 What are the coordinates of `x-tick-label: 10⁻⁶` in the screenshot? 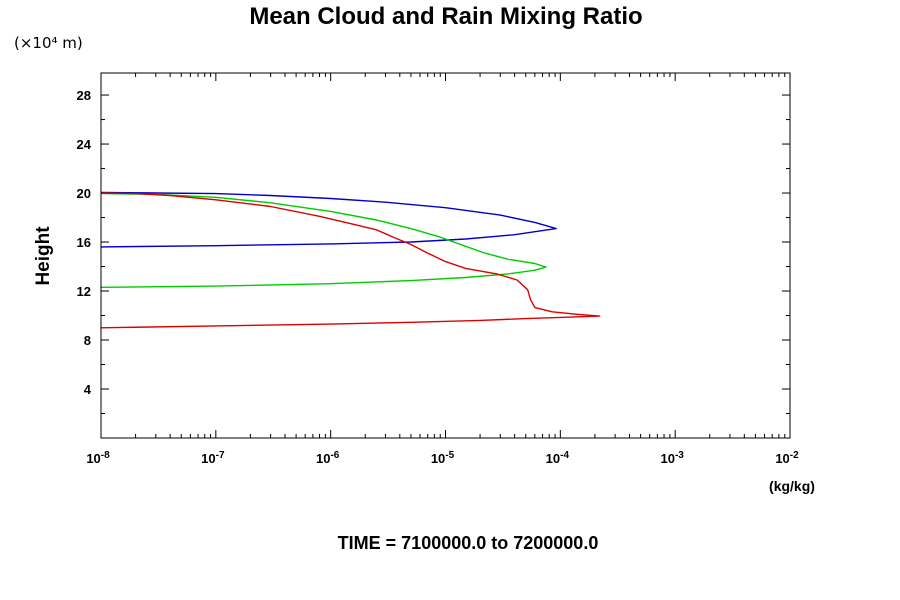 It's located at (328, 458).